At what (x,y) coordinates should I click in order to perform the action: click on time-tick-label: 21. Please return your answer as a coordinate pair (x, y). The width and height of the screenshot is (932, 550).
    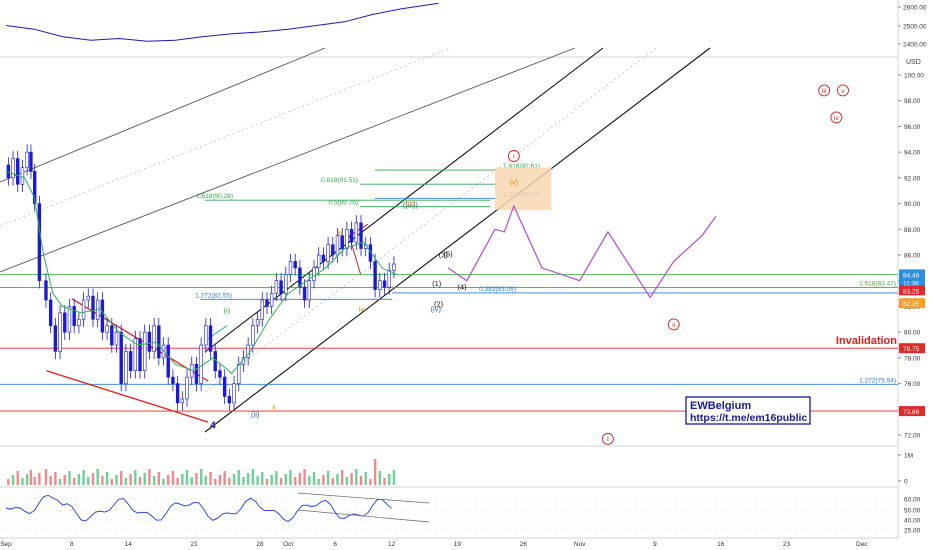
    Looking at the image, I should click on (194, 544).